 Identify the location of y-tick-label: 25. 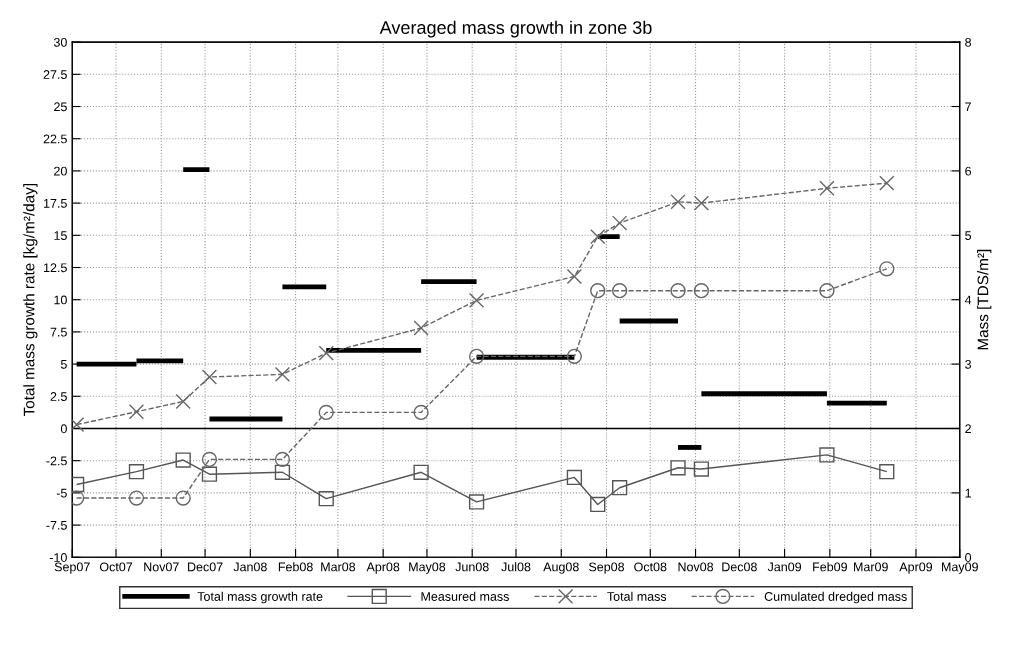
(60, 107).